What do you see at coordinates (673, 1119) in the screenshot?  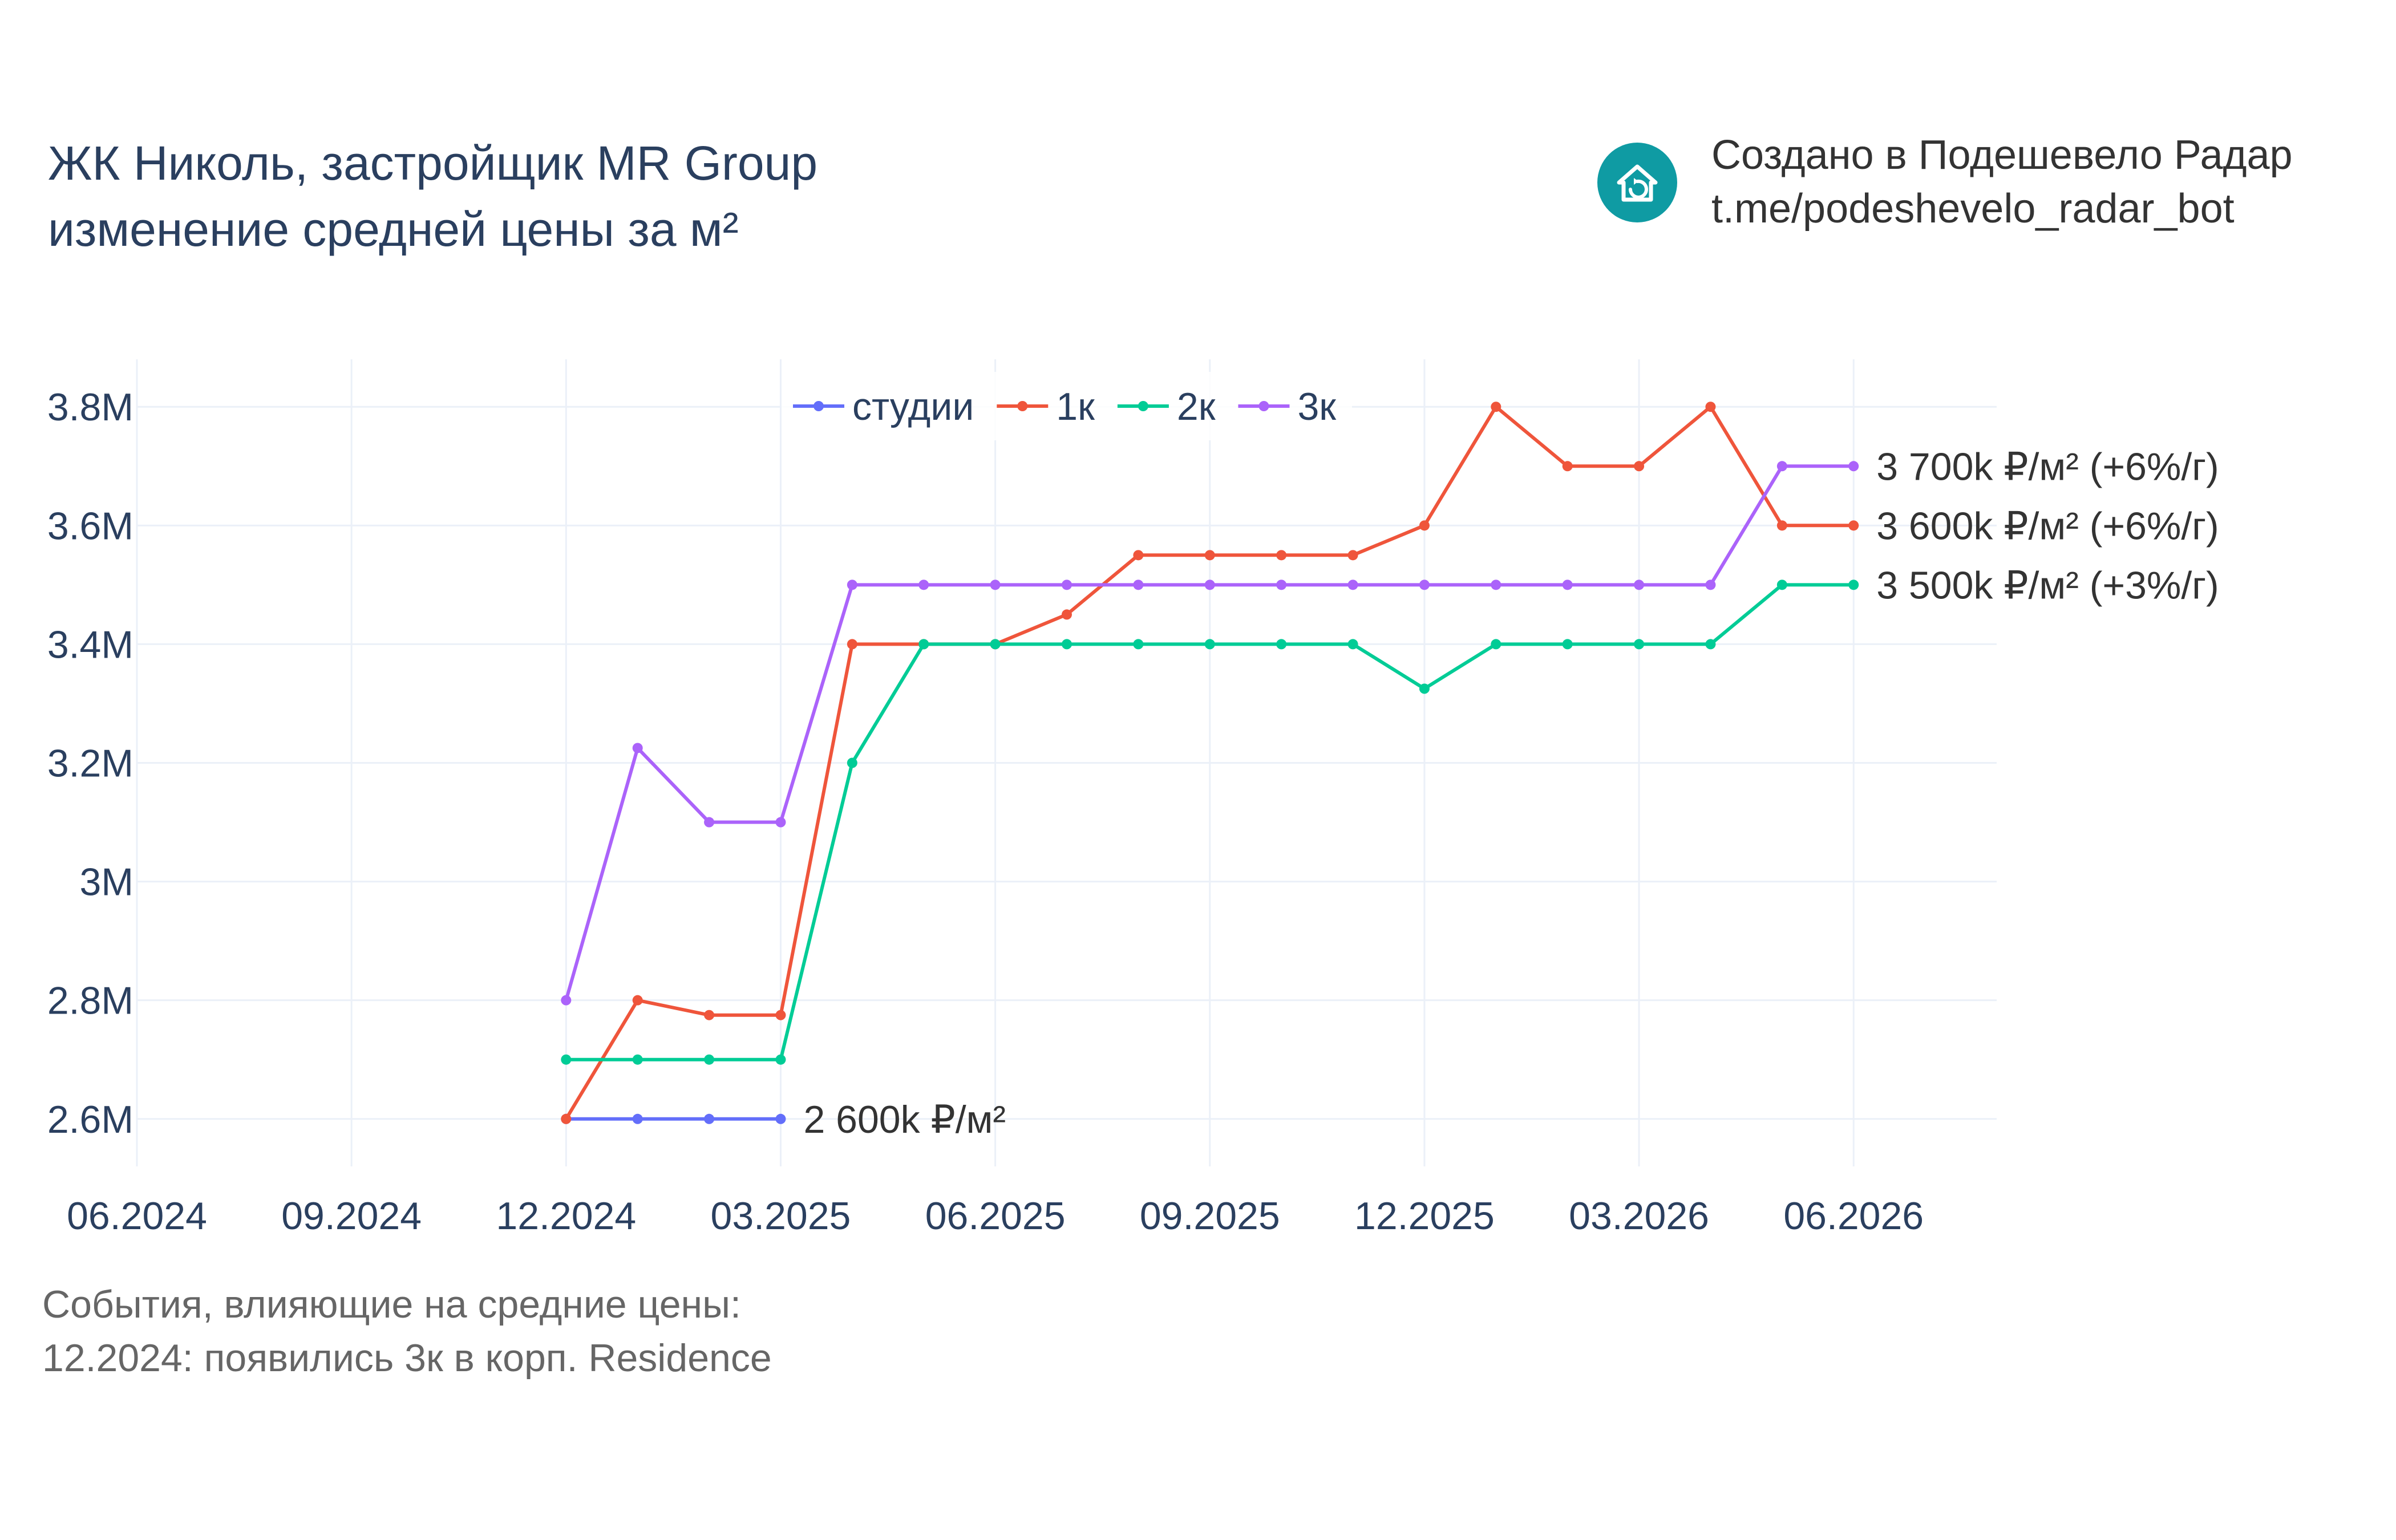 I see `series-студии` at bounding box center [673, 1119].